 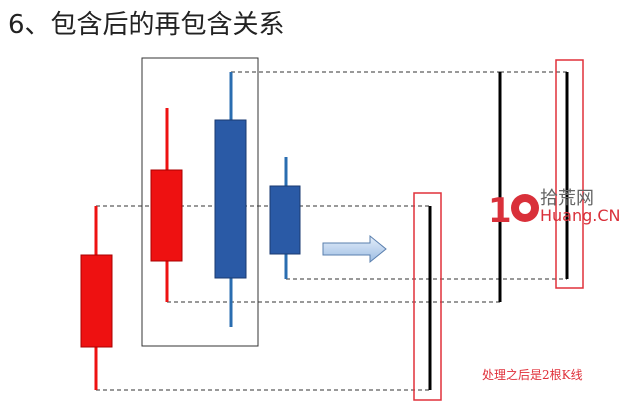 What do you see at coordinates (580, 215) in the screenshot?
I see `logo-en: Huang.CN` at bounding box center [580, 215].